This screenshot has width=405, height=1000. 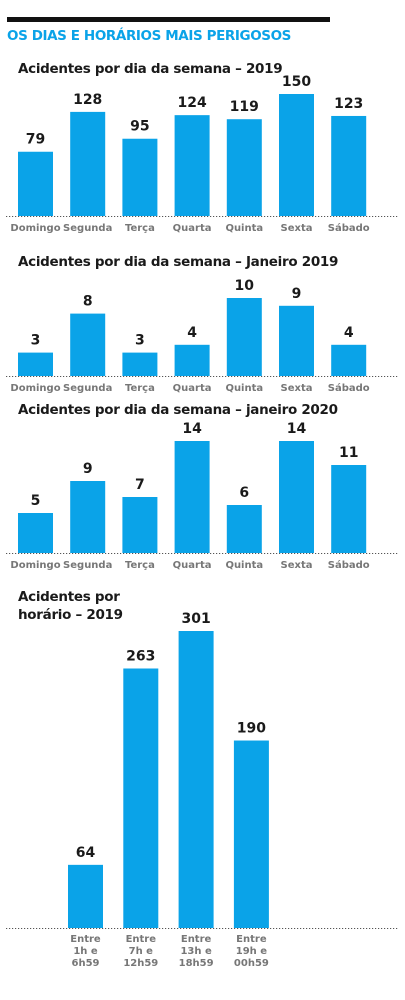 What do you see at coordinates (348, 453) in the screenshot?
I see `data-label: 11` at bounding box center [348, 453].